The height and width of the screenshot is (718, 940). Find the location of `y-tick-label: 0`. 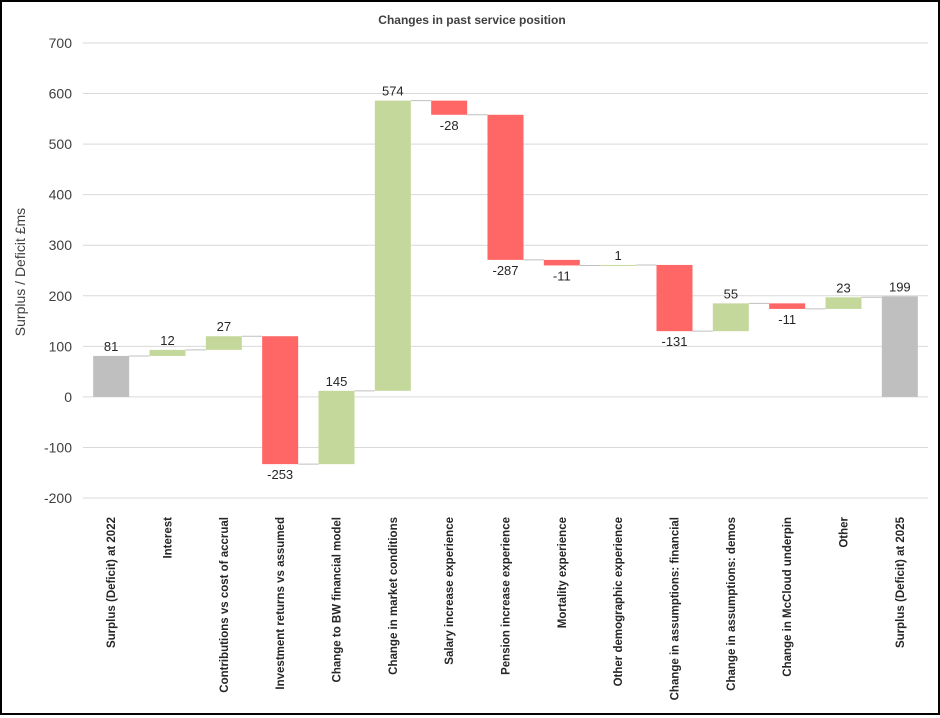

y-tick-label: 0 is located at coordinates (68, 397).